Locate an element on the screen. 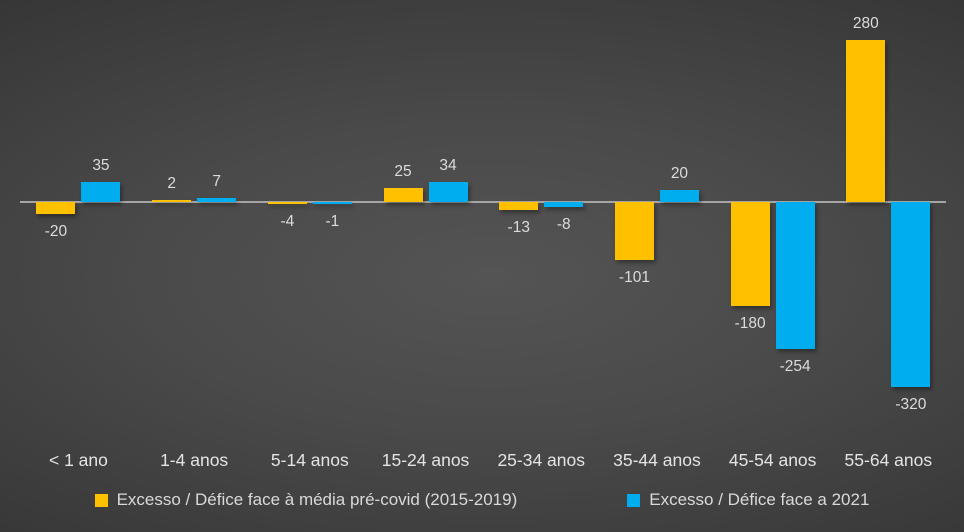  bar-series1-cat4 is located at coordinates (564, 204).